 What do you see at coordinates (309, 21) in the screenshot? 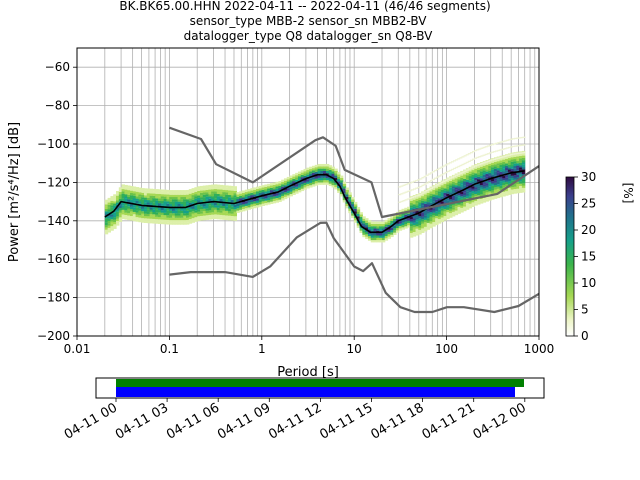
I see `title-line-2: sensor_type MBB-2 sensor_sn MBB2-BV` at bounding box center [309, 21].